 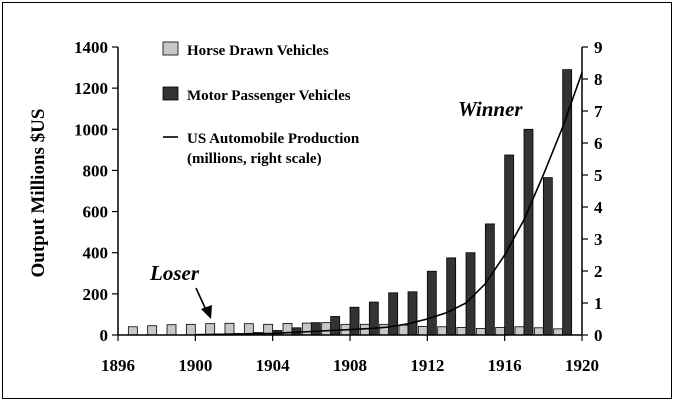 I want to click on y-tick-label: 400, so click(x=96, y=253).